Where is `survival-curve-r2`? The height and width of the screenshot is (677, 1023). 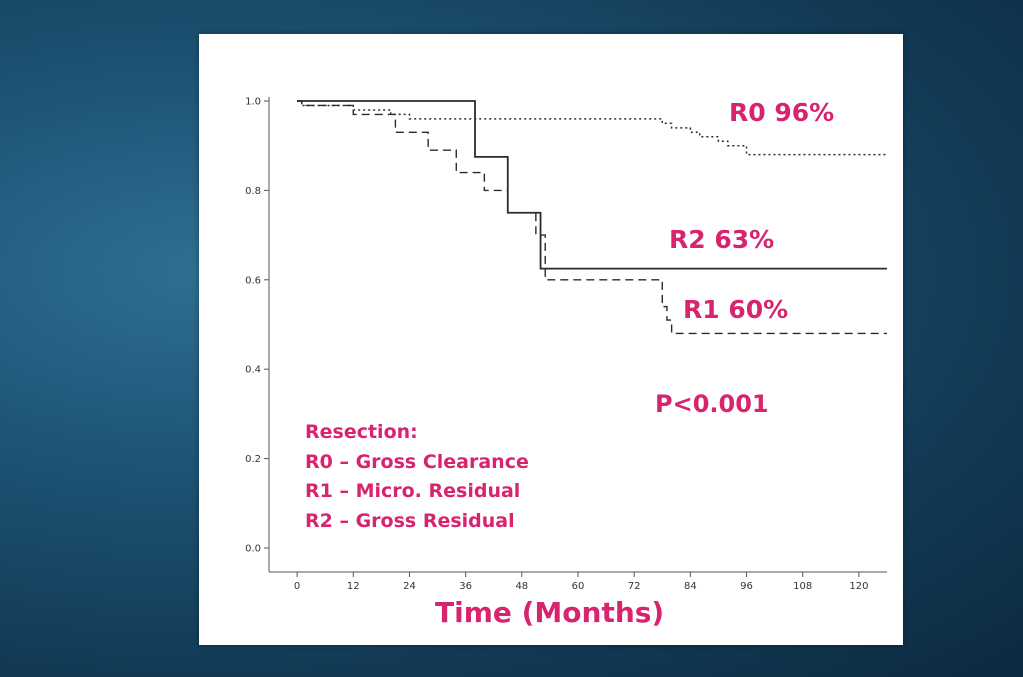
survival-curve-r2 is located at coordinates (592, 185).